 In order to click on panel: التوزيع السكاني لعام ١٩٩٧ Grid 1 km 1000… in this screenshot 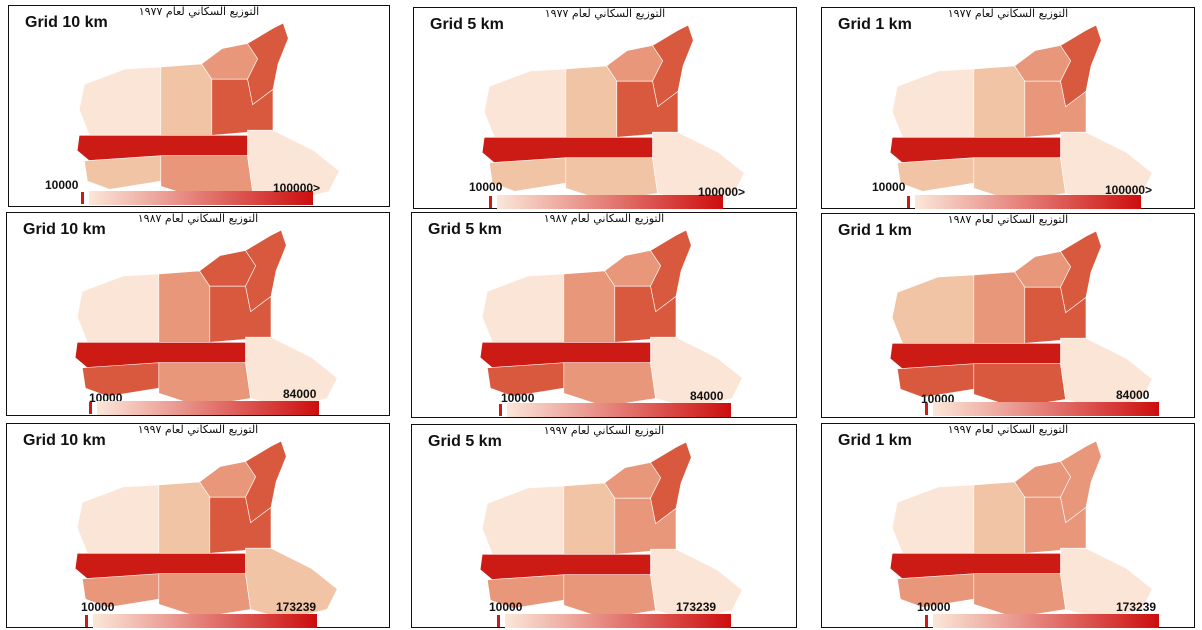, I will do `click(1008, 525)`.